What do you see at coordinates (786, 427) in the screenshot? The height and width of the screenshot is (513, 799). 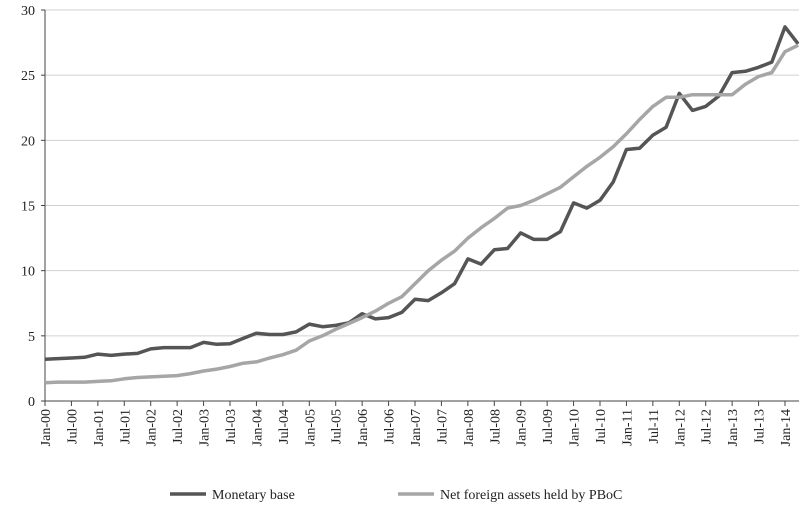 I see `x-tick-label: Jan-14` at bounding box center [786, 427].